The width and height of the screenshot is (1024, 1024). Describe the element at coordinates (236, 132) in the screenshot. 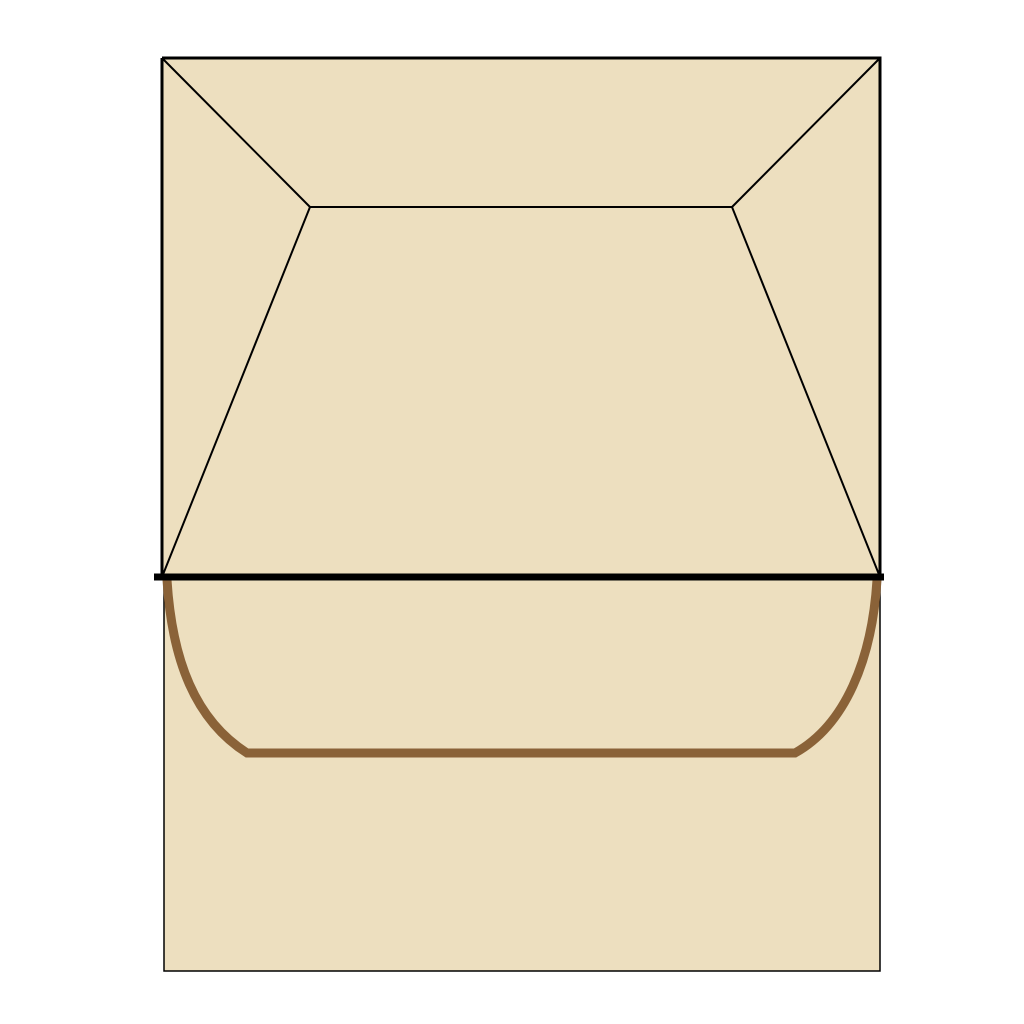

I see `left-diagonal-edge` at that location.